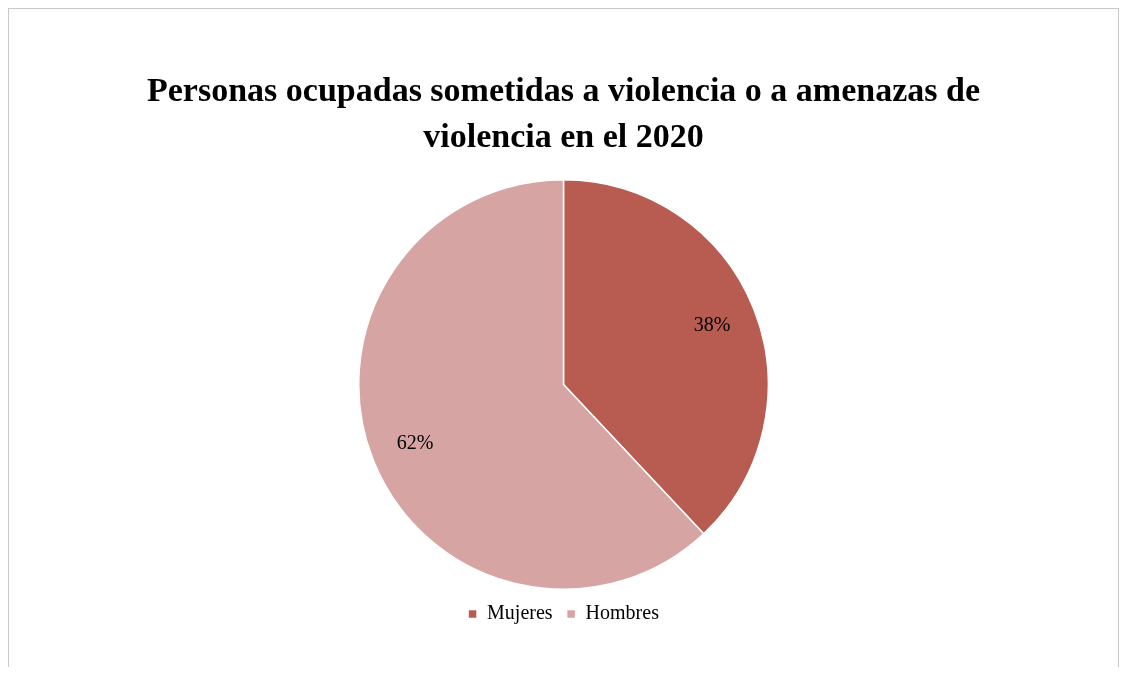 The image size is (1129, 677). I want to click on chart-title: Personas ocupadas sometidas a violencia o a amenazas de violencia en el 2020, so click(563, 113).